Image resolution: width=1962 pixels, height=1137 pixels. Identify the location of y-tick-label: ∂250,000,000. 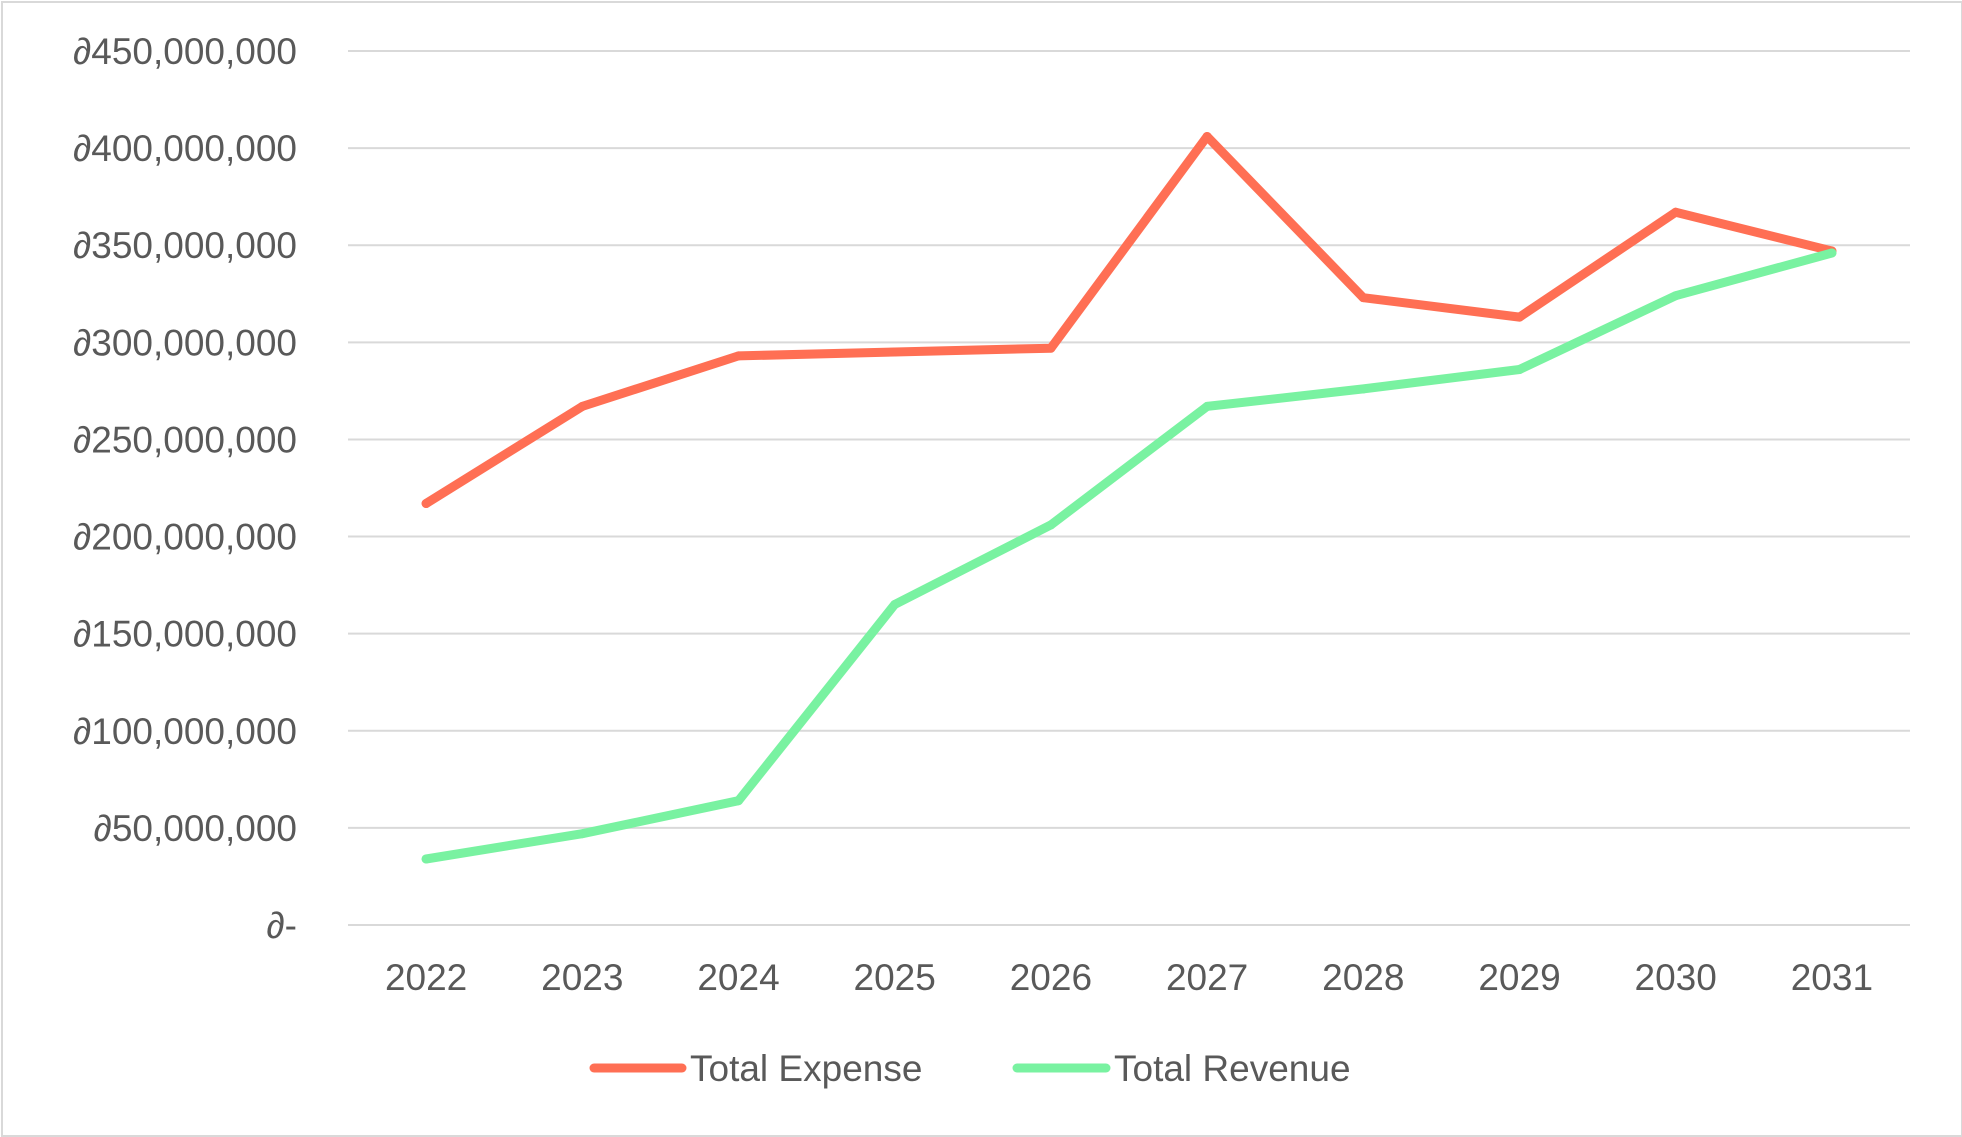
(185, 439).